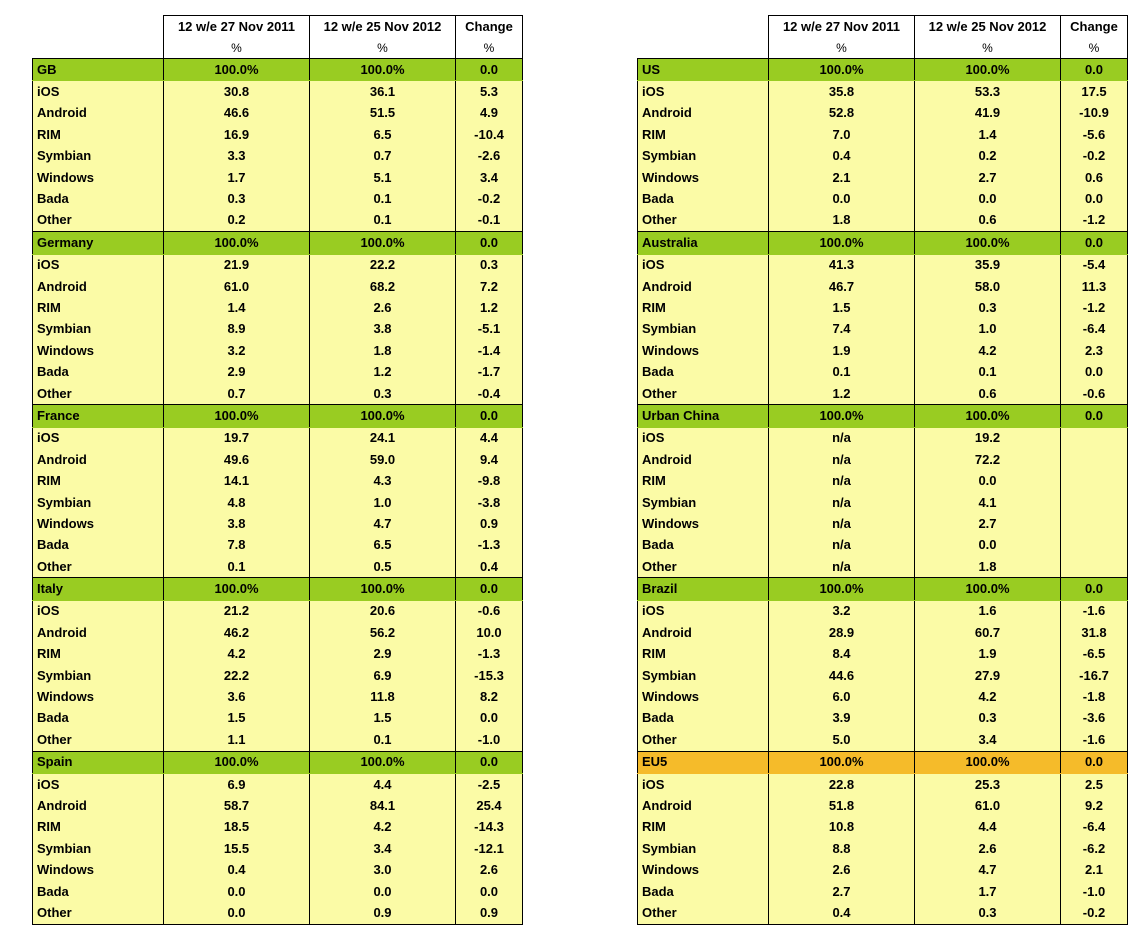 This screenshot has width=1138, height=930. What do you see at coordinates (489, 156) in the screenshot?
I see `change-cell: -2.6` at bounding box center [489, 156].